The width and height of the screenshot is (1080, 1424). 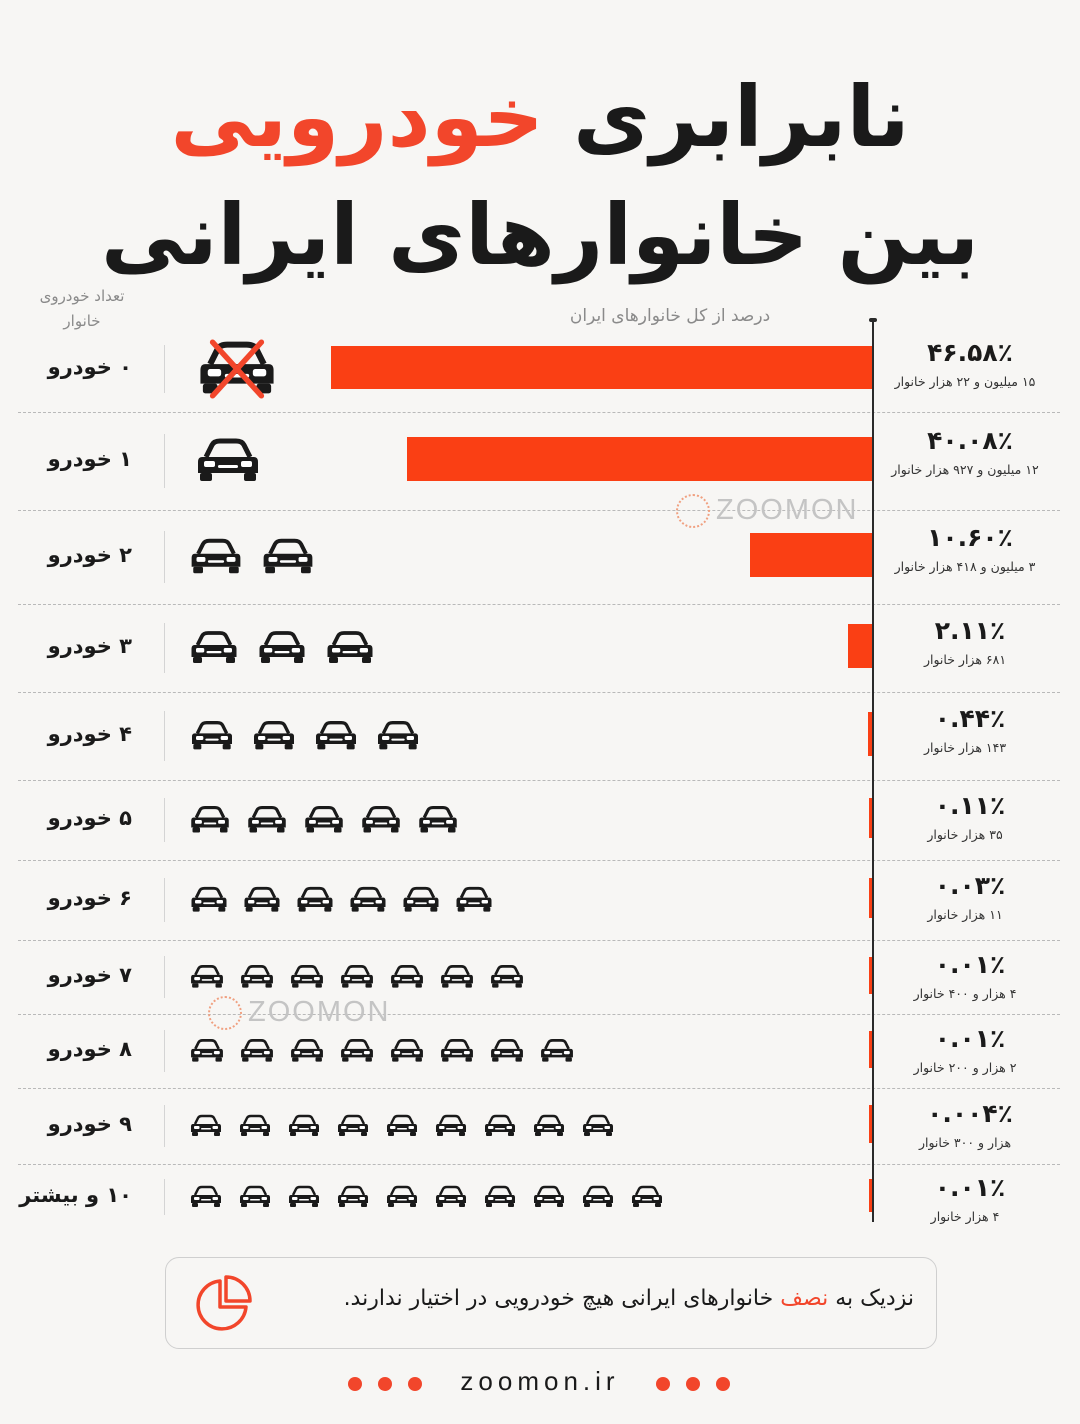 What do you see at coordinates (89, 734) in the screenshot?
I see `category-label: ۴ خودرو` at bounding box center [89, 734].